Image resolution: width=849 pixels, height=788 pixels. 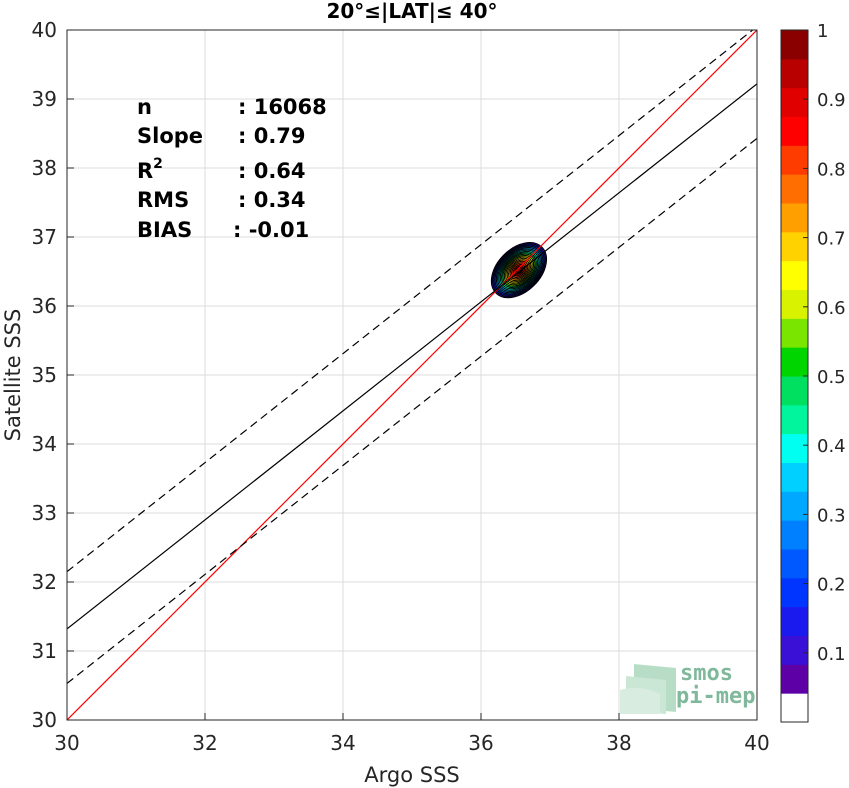 What do you see at coordinates (44, 375) in the screenshot?
I see `y-tick-label-5: 35` at bounding box center [44, 375].